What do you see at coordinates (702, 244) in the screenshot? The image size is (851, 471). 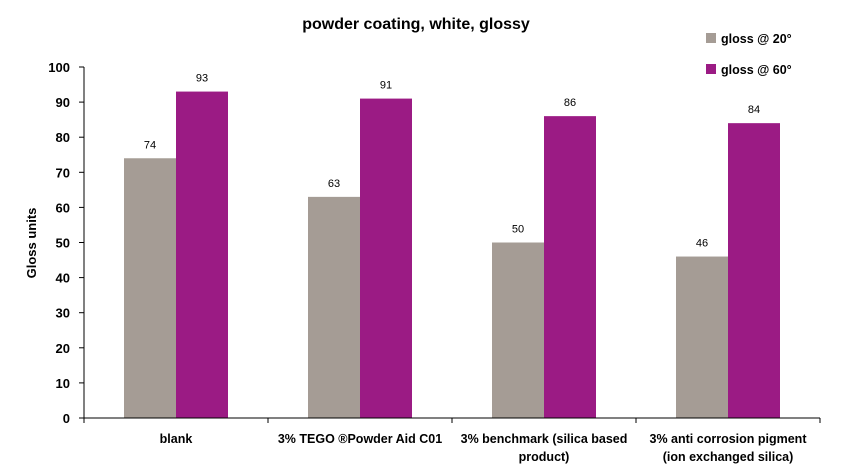 I see `data-label: 46` at bounding box center [702, 244].